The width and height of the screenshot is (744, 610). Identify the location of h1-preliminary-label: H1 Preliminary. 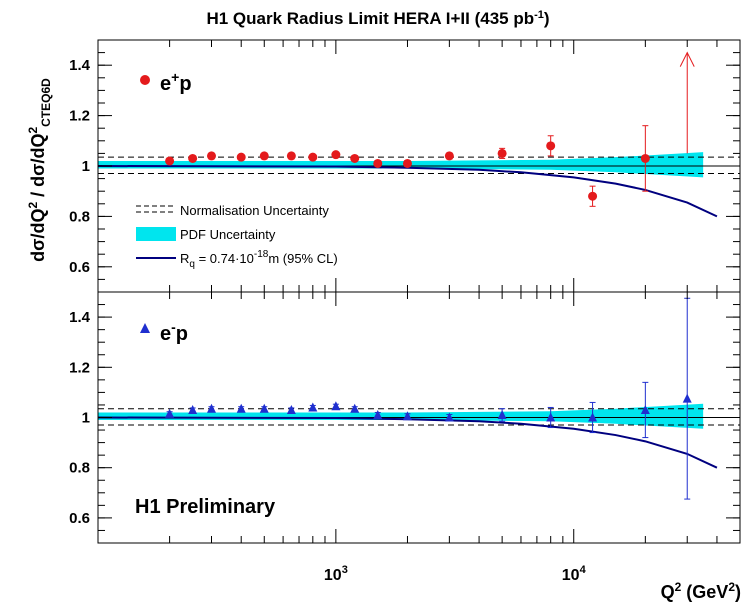
(205, 507).